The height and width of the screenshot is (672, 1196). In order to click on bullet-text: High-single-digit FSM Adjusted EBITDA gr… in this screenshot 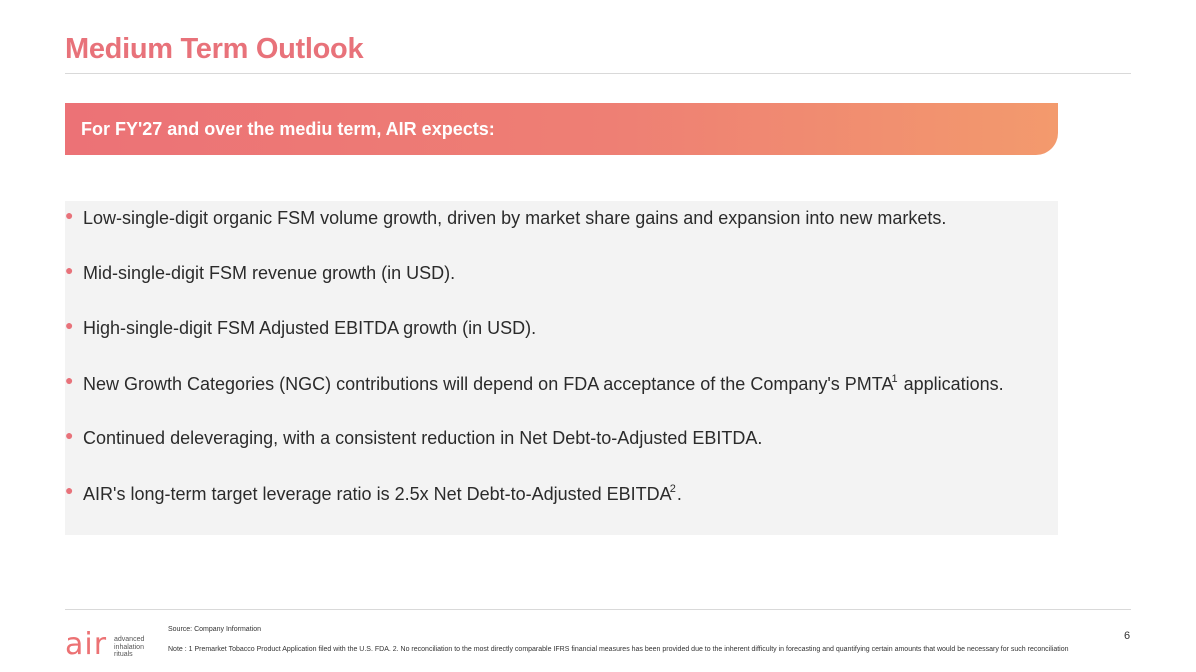, I will do `click(310, 328)`.